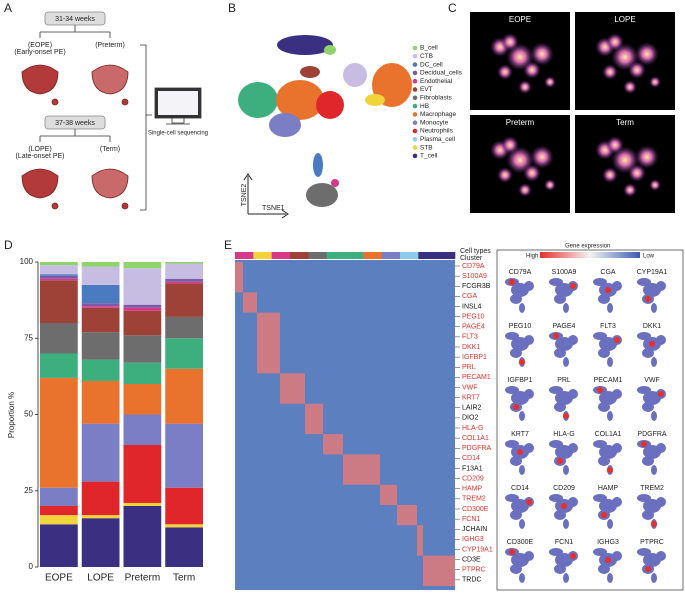 Image resolution: width=685 pixels, height=597 pixels. Describe the element at coordinates (652, 542) in the screenshot. I see `feature-title: PTPRC` at that location.